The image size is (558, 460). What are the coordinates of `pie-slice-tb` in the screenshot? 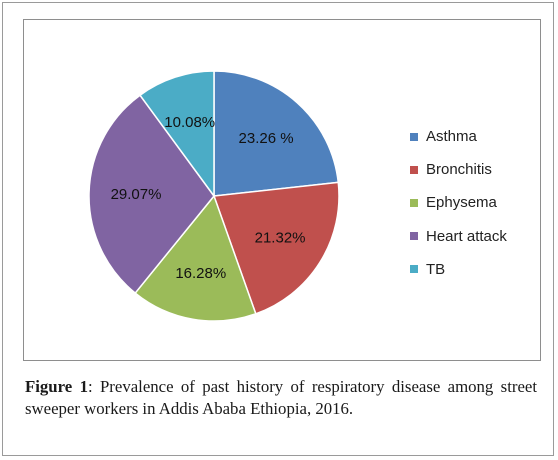 It's located at (176, 134).